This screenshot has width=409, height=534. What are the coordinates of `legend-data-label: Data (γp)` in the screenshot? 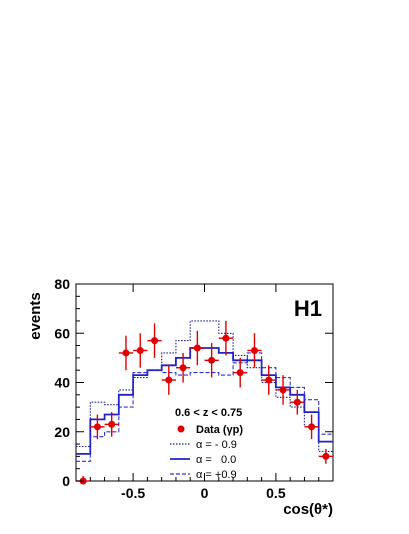 It's located at (219, 430).